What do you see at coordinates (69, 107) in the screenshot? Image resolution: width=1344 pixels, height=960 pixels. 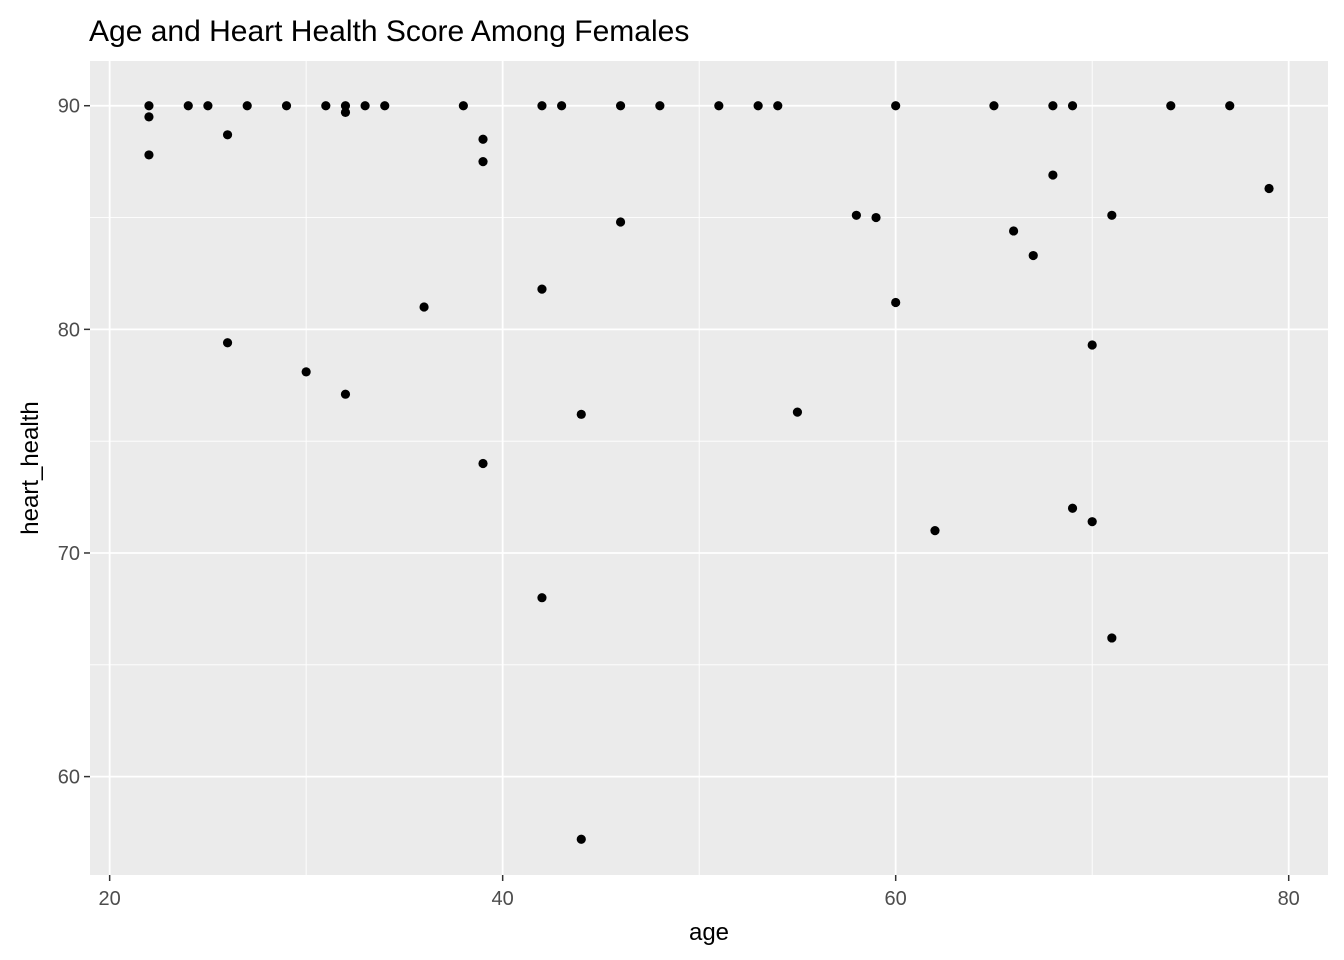 I see `y-tick-label: 90` at bounding box center [69, 107].